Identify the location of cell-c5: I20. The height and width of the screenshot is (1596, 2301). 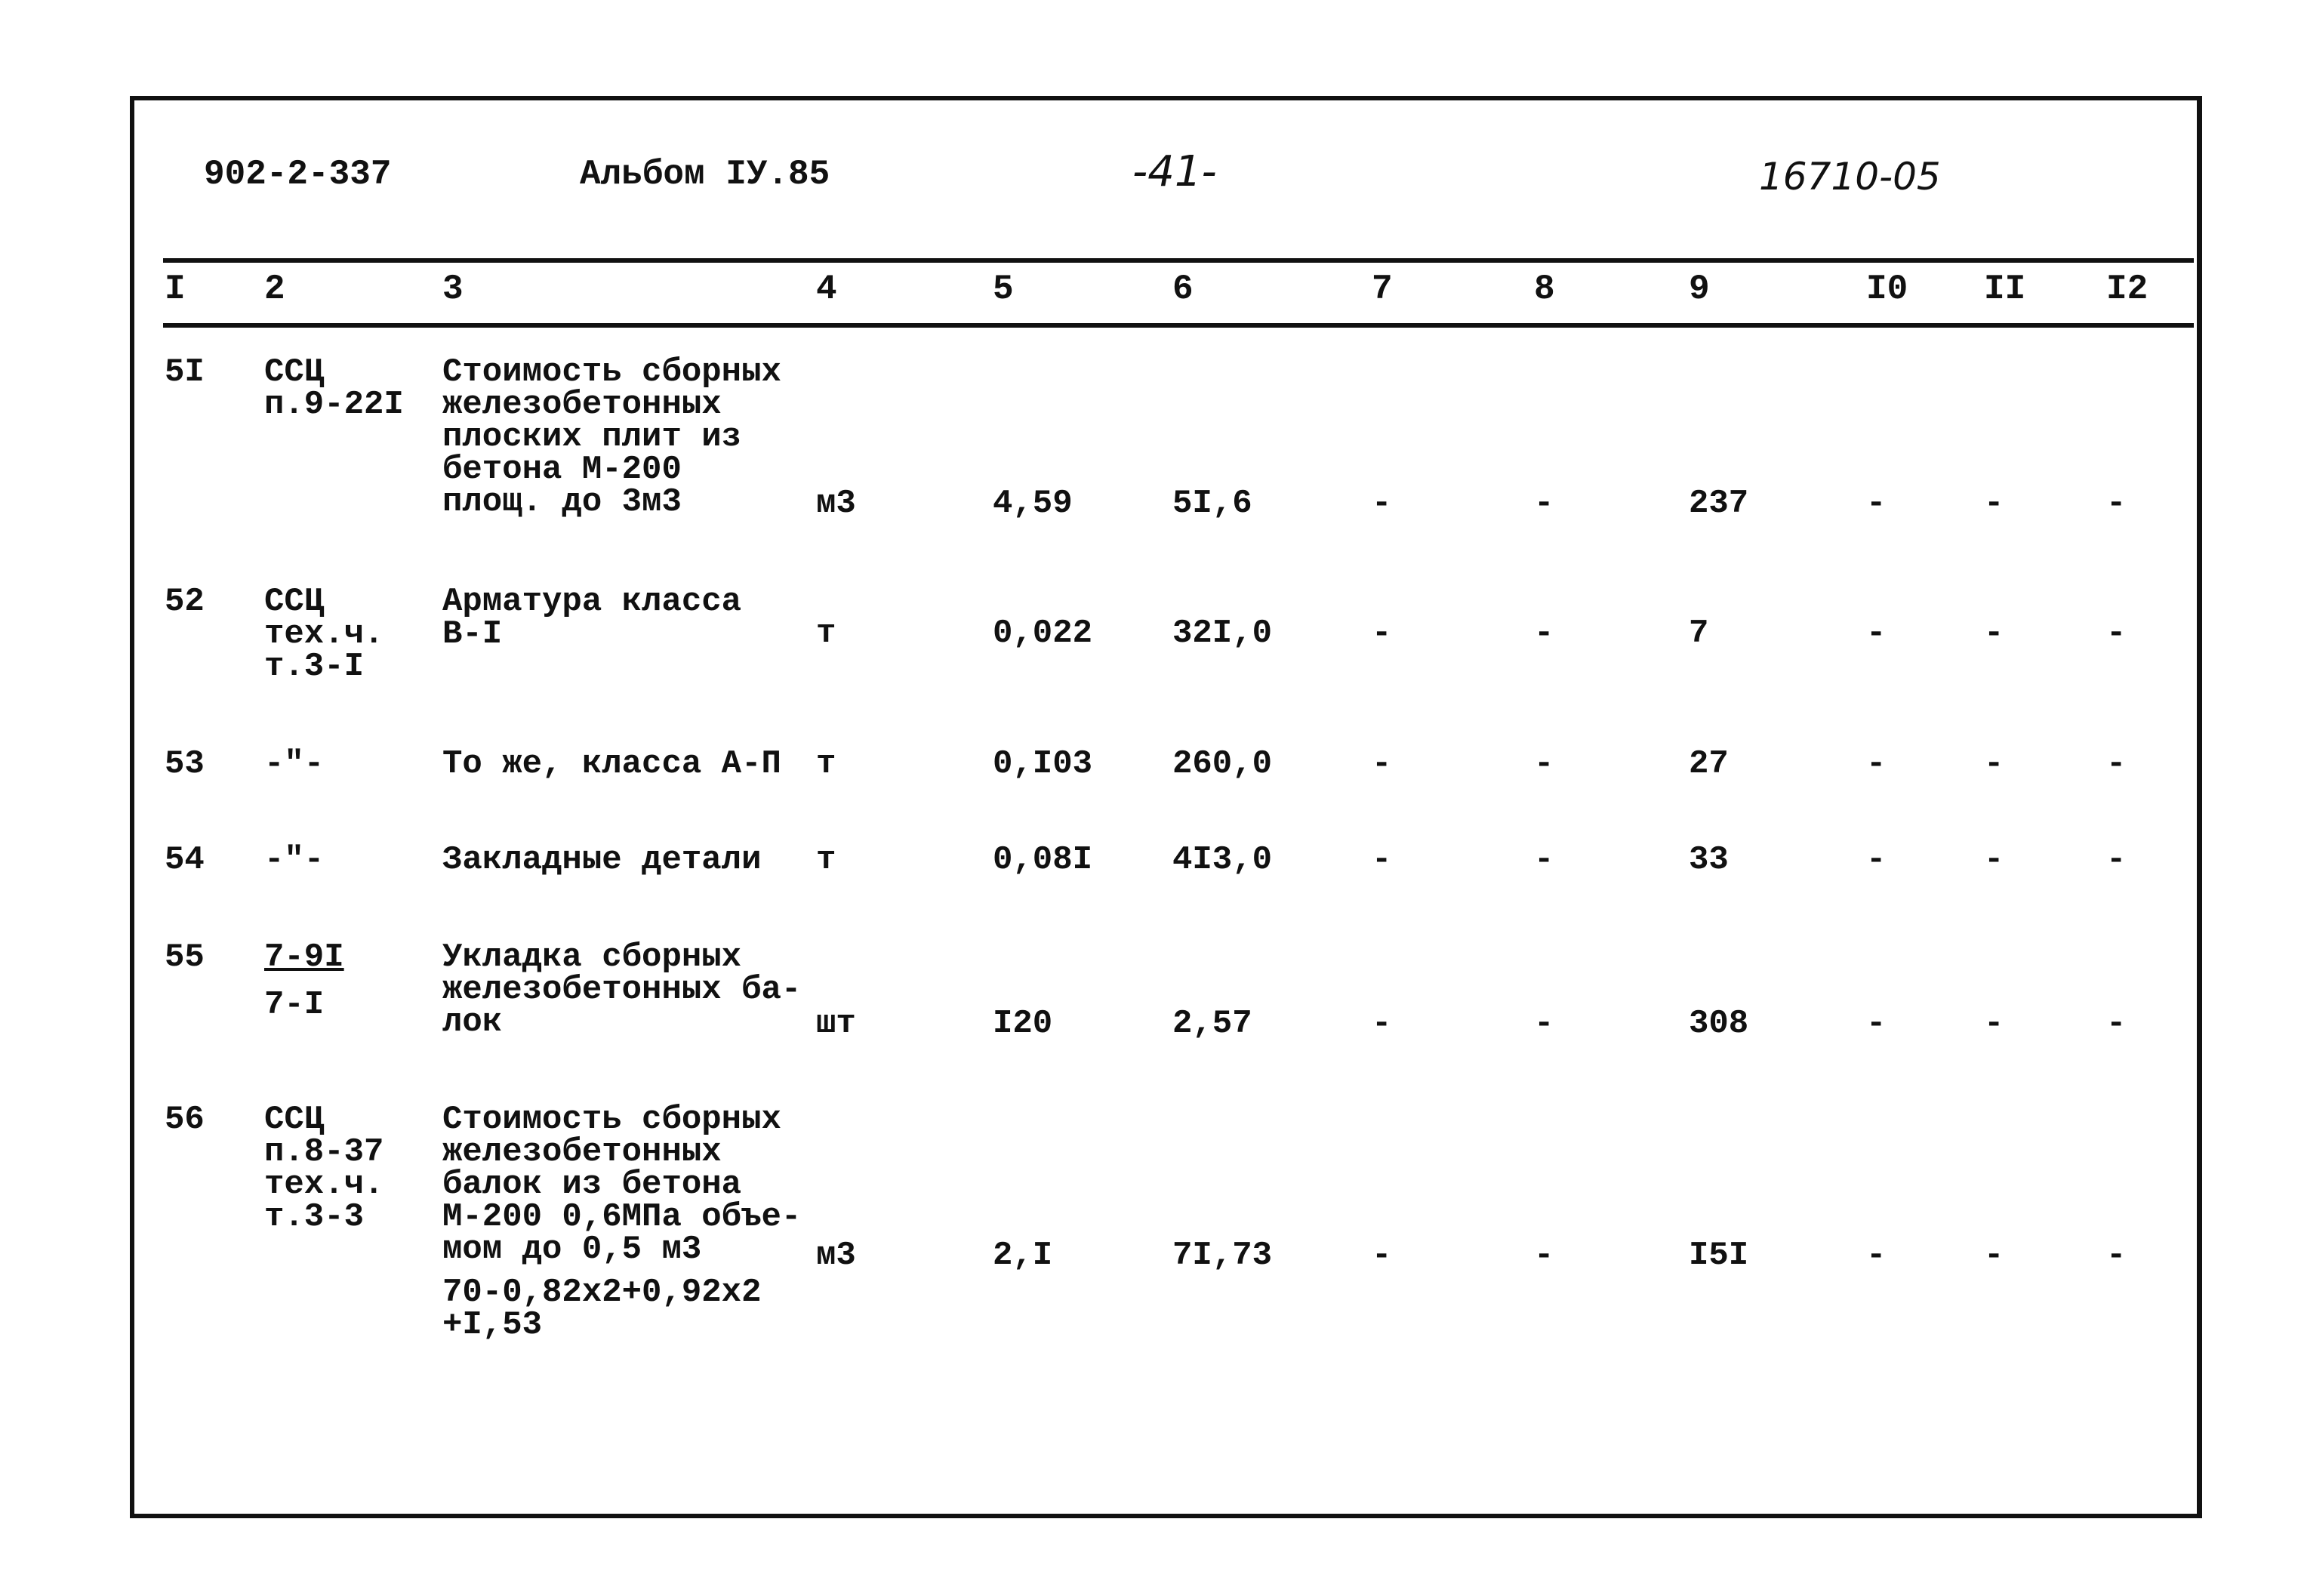
(1023, 1024).